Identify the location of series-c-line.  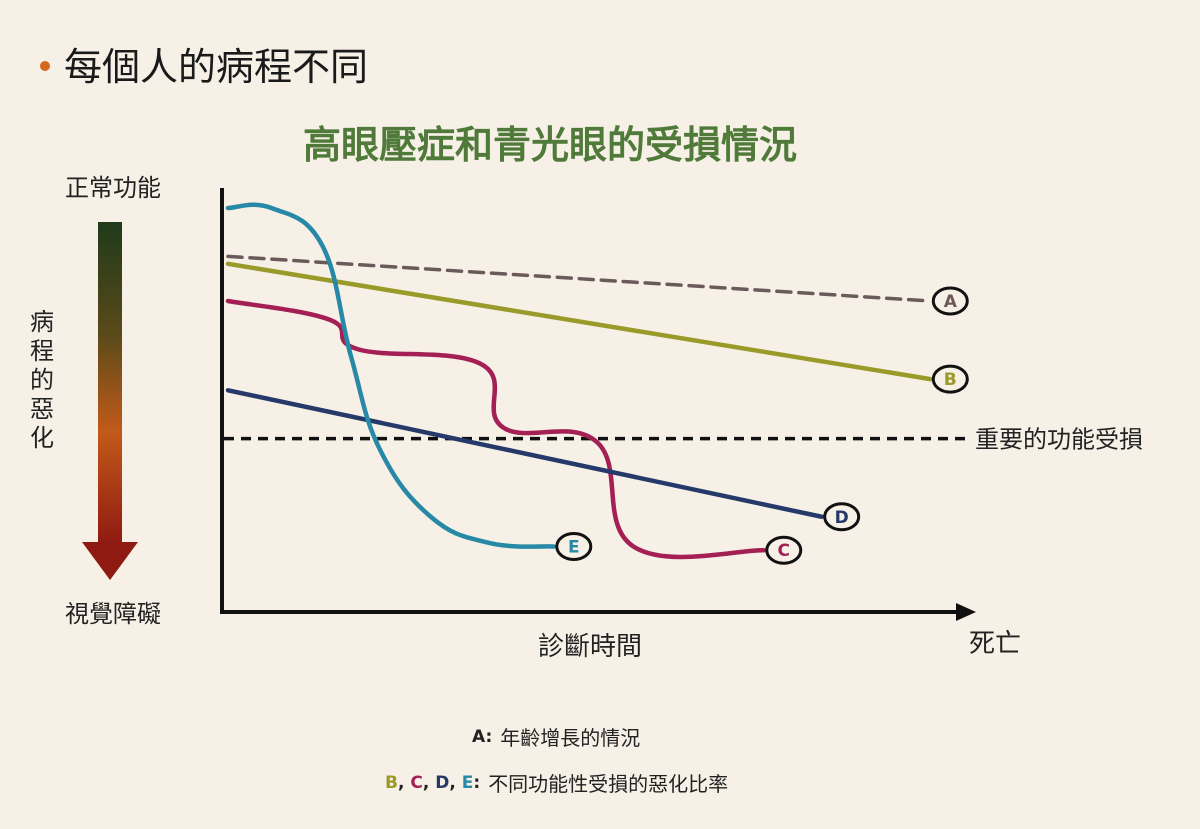
(496, 429).